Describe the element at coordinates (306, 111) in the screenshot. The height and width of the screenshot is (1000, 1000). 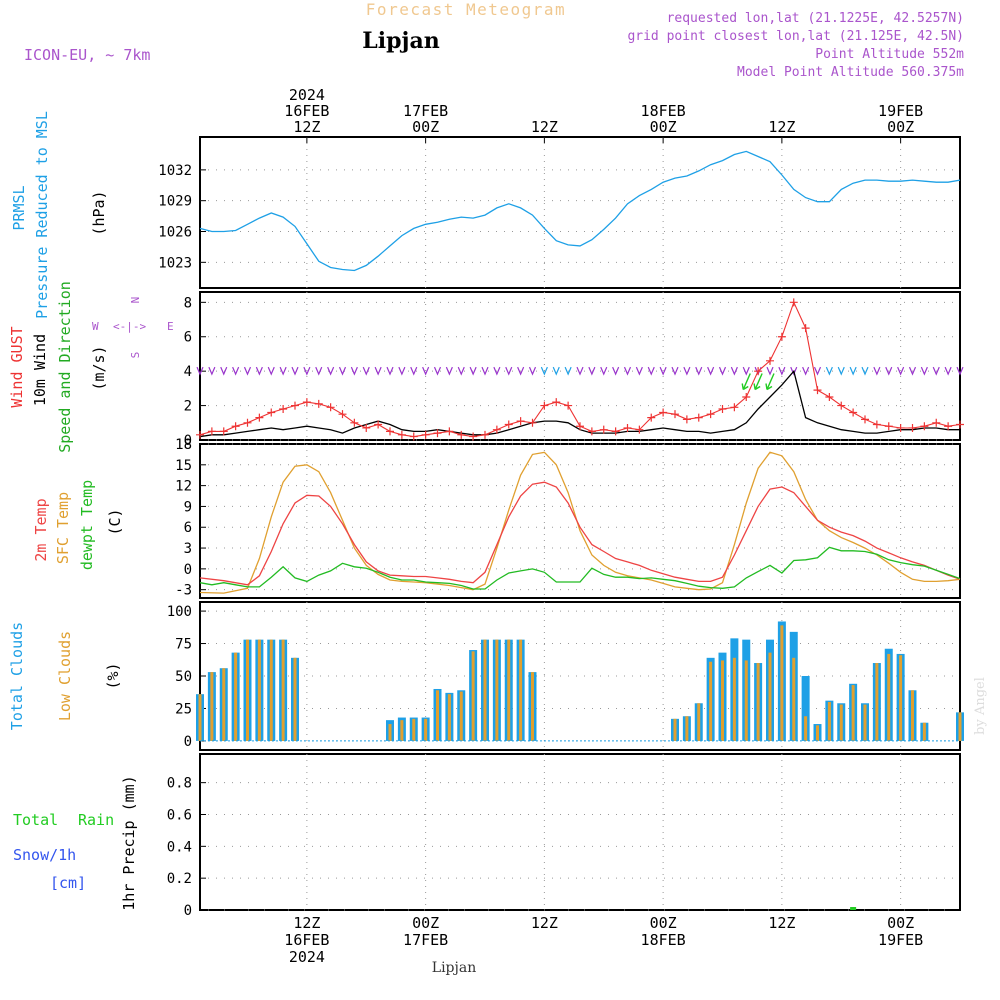
I see `time-label-top: 16FEB` at that location.